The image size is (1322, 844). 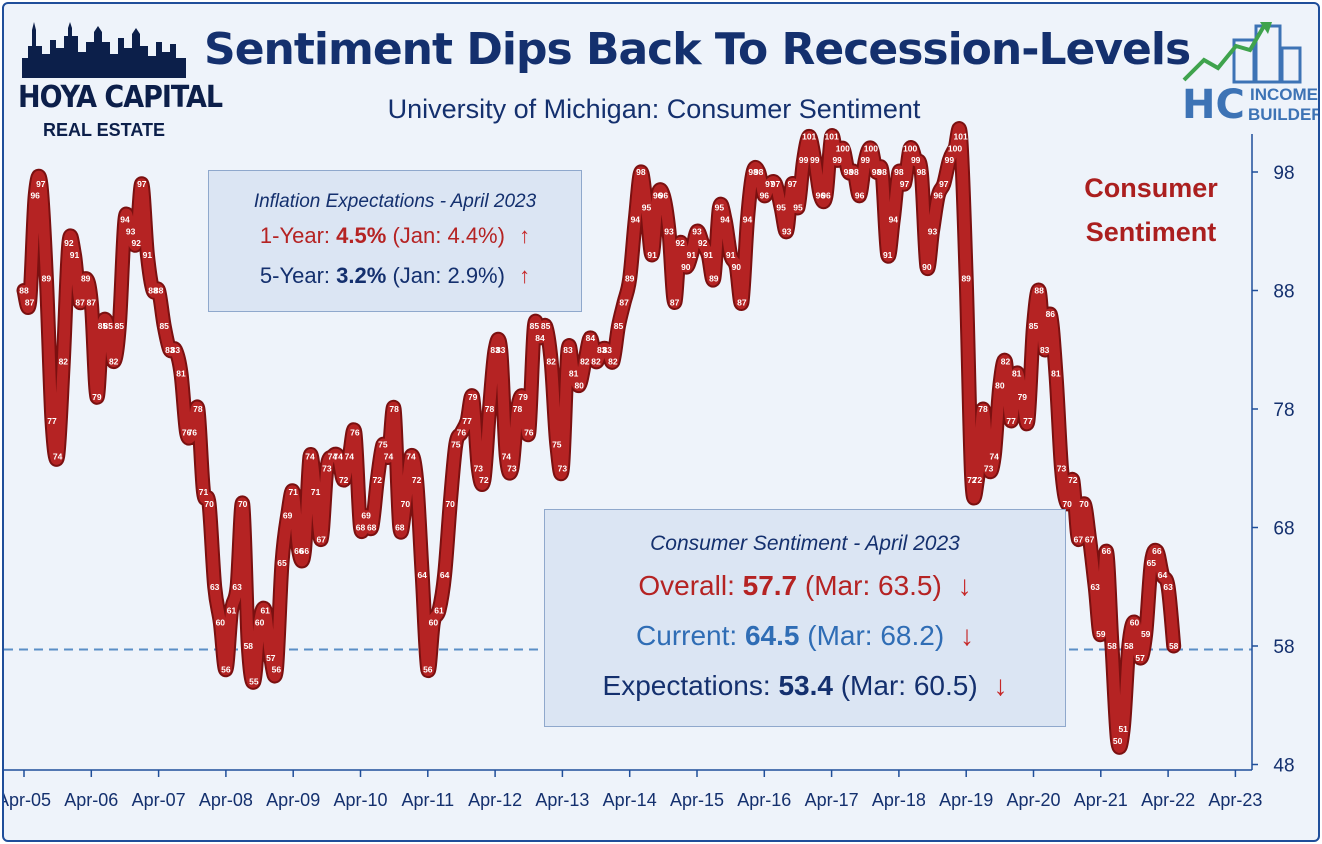 I want to click on data-label: 97, so click(x=905, y=184).